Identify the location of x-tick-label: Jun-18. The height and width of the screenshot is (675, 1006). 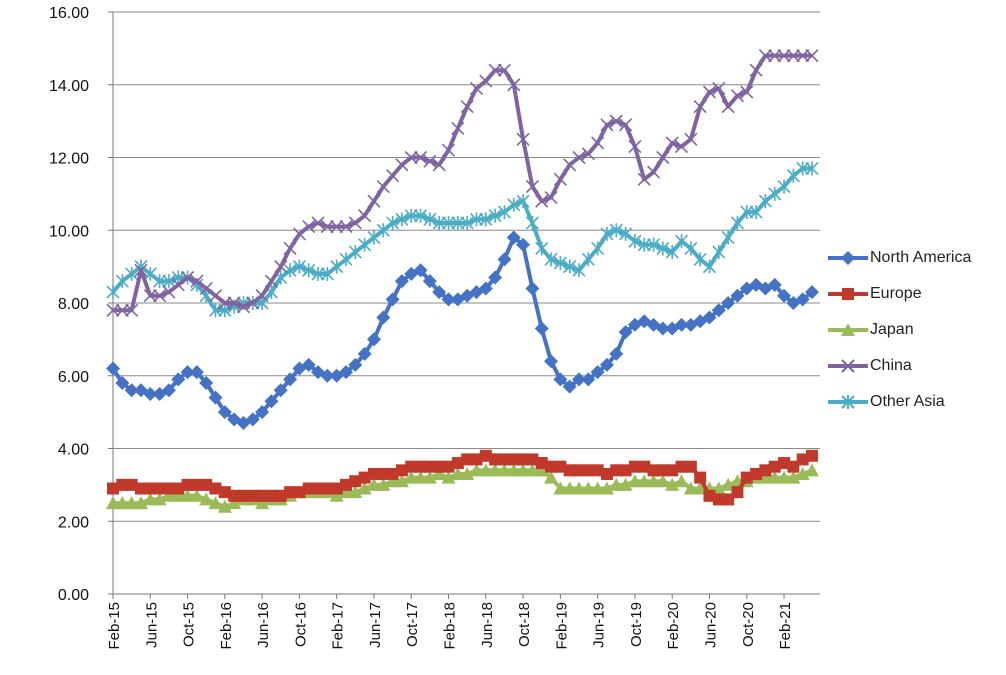
(487, 625).